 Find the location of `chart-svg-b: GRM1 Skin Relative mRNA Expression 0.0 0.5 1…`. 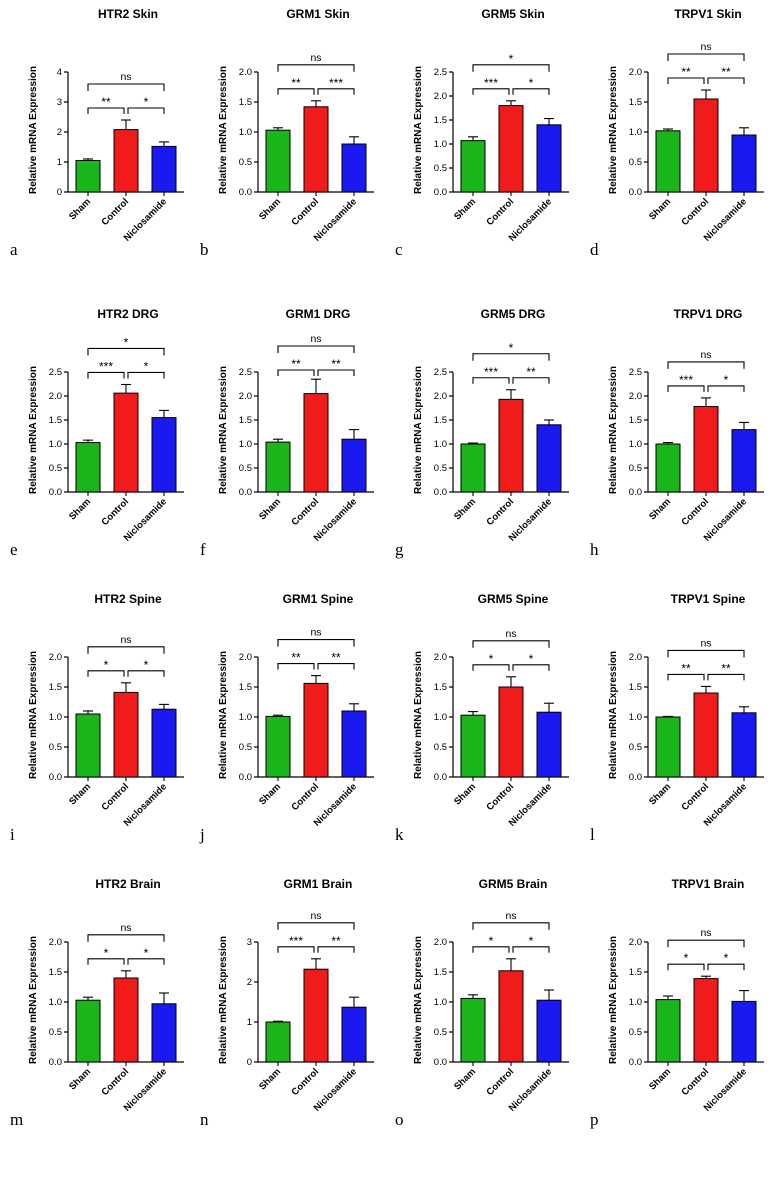

chart-svg-b: GRM1 Skin Relative mRNA Expression 0.0 0.5 1… is located at coordinates (296, 125).